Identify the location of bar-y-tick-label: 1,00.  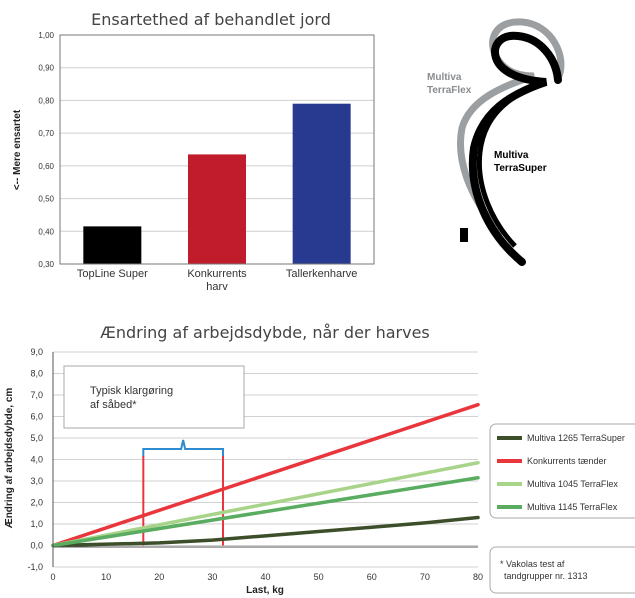
(46, 35).